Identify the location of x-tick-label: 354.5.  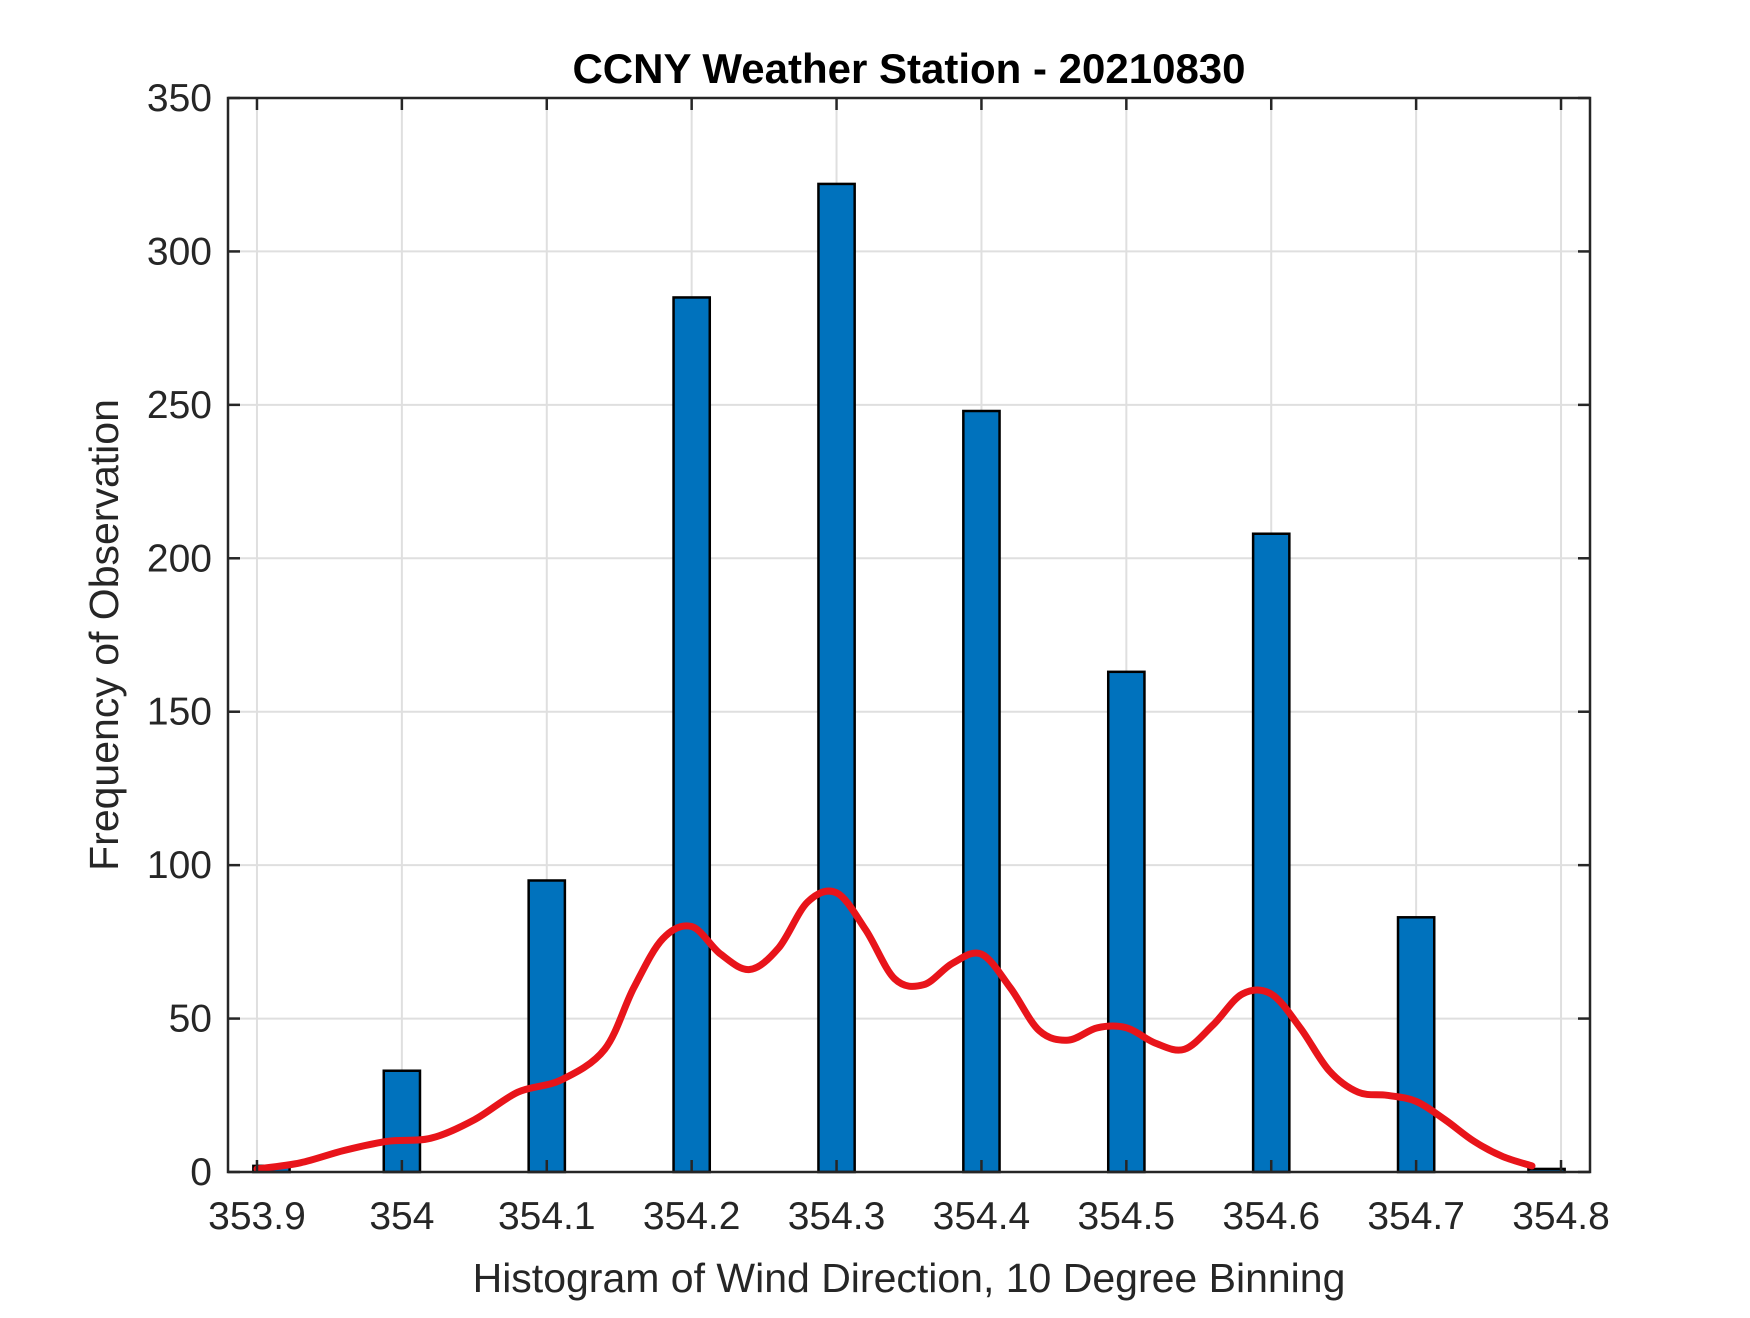
(1127, 1216).